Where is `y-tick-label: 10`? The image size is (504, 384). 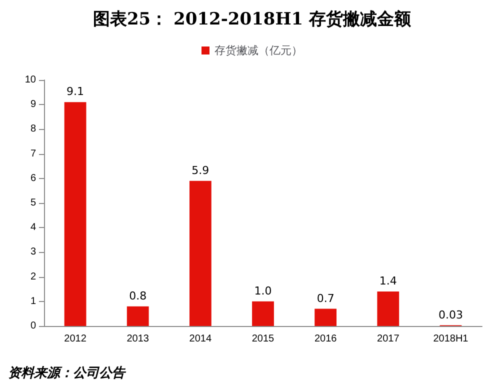 y-tick-label: 10 is located at coordinates (30, 80).